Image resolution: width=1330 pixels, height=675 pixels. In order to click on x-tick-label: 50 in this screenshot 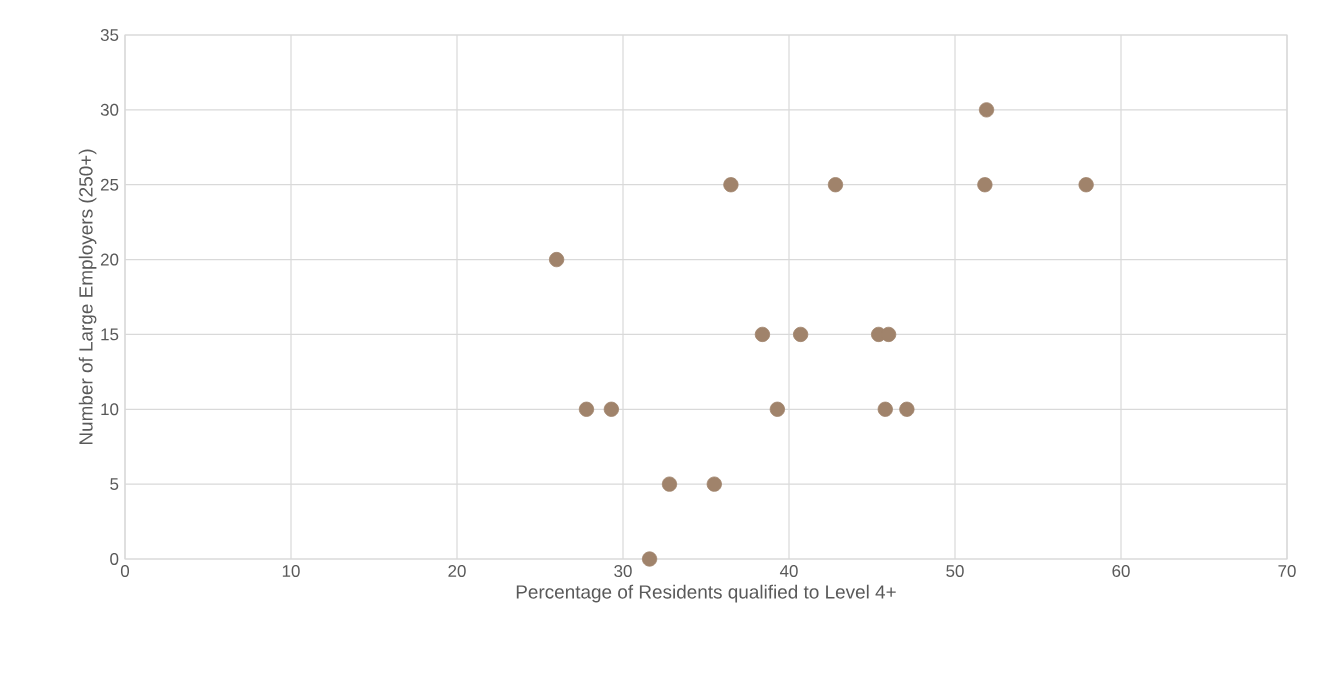, I will do `click(955, 571)`.